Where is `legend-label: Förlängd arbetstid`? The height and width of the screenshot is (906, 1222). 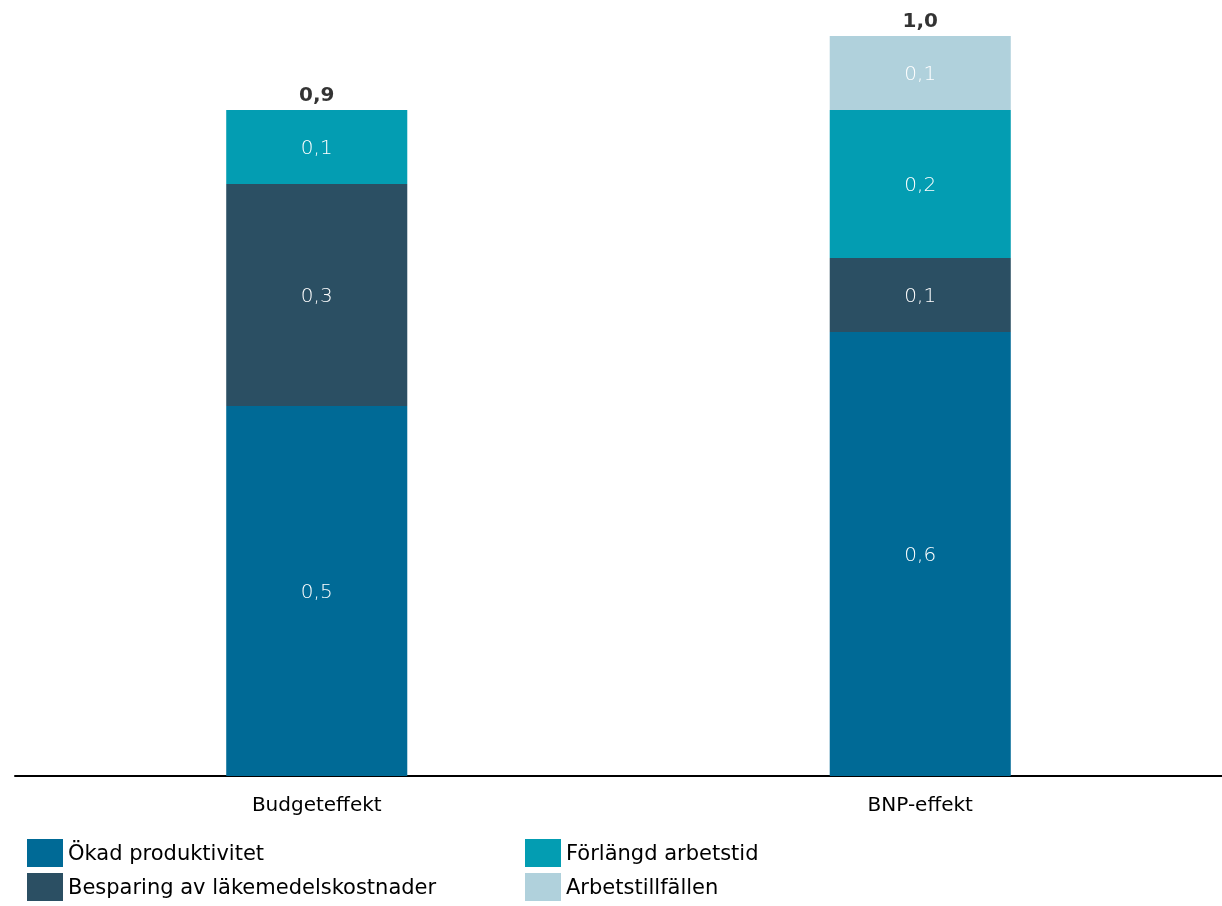 legend-label: Förlängd arbetstid is located at coordinates (662, 853).